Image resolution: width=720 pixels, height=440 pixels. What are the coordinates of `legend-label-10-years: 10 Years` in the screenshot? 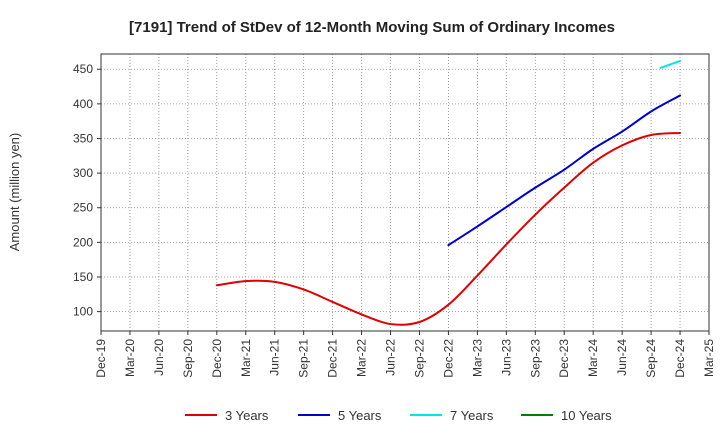 It's located at (586, 415).